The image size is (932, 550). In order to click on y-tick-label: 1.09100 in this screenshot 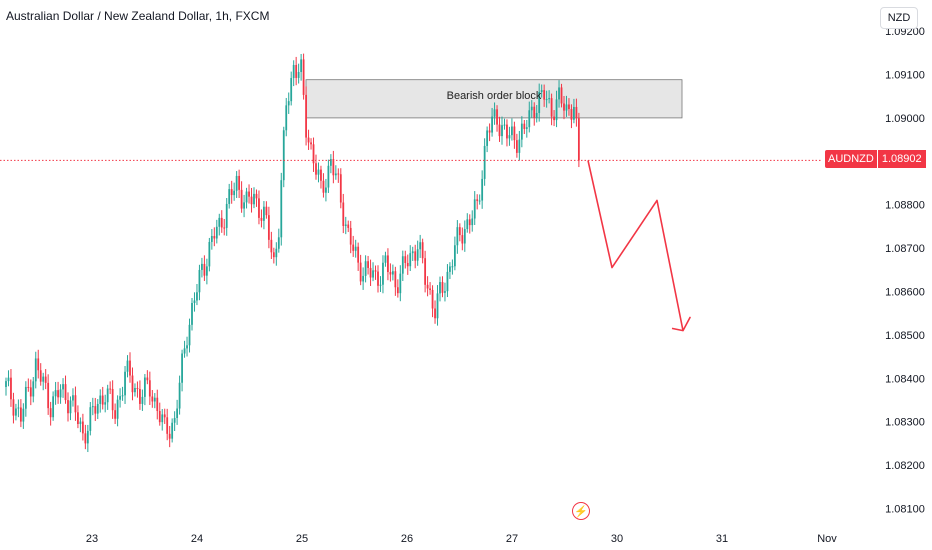, I will do `click(905, 76)`.